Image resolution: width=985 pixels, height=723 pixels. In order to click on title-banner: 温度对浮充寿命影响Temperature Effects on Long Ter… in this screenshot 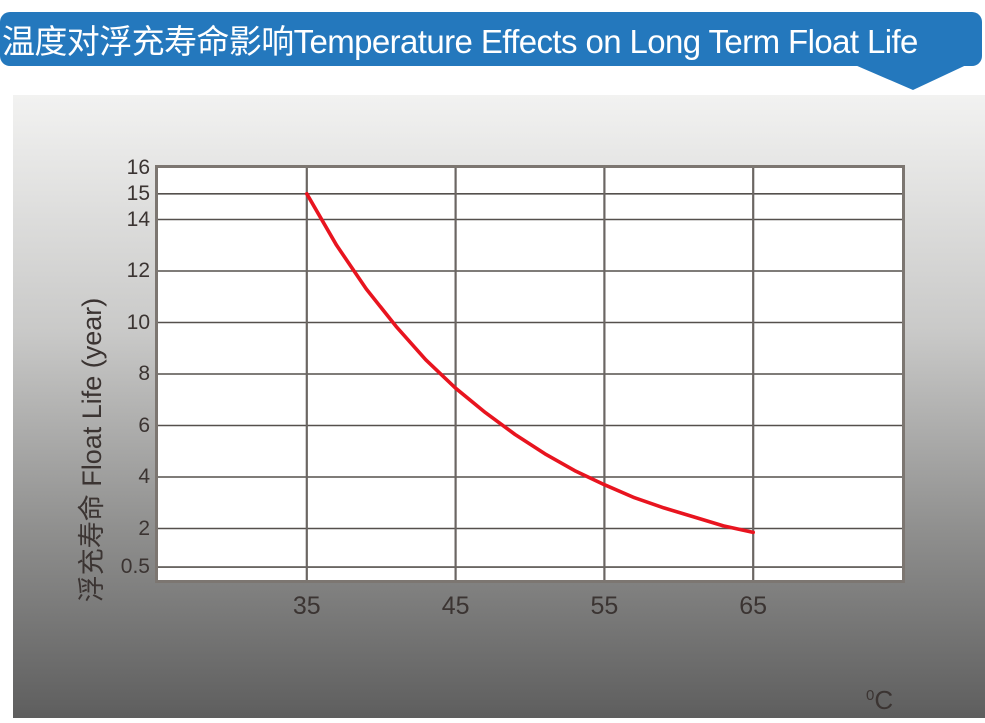, I will do `click(491, 39)`.